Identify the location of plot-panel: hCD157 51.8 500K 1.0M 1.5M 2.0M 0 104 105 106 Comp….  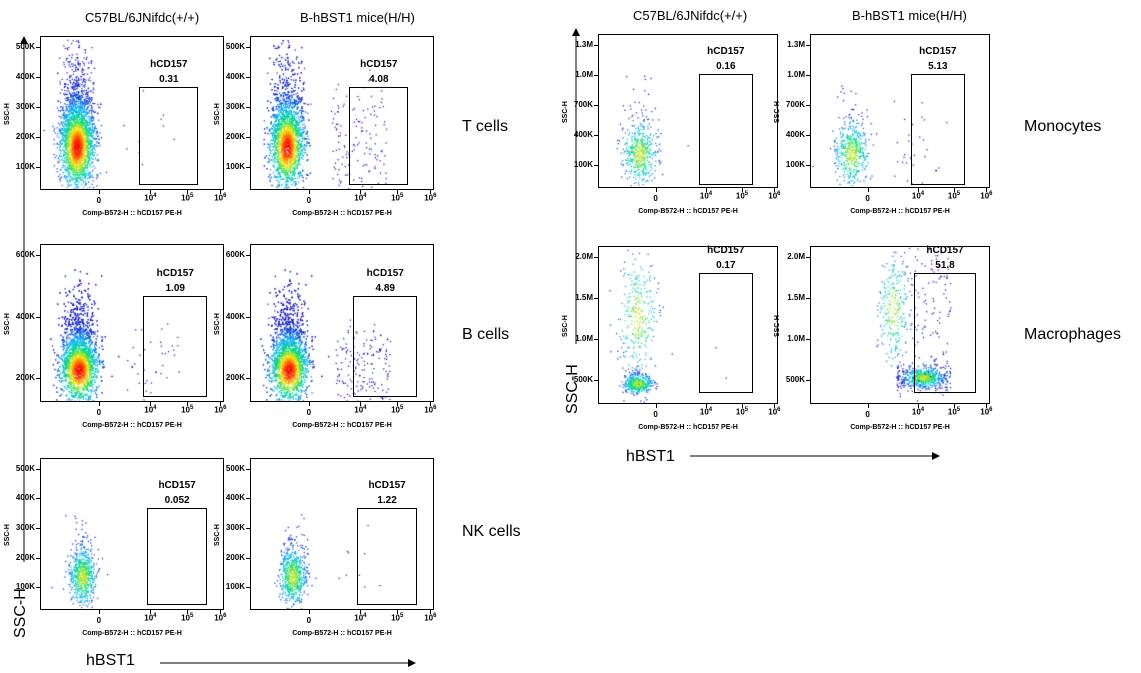
(883, 338).